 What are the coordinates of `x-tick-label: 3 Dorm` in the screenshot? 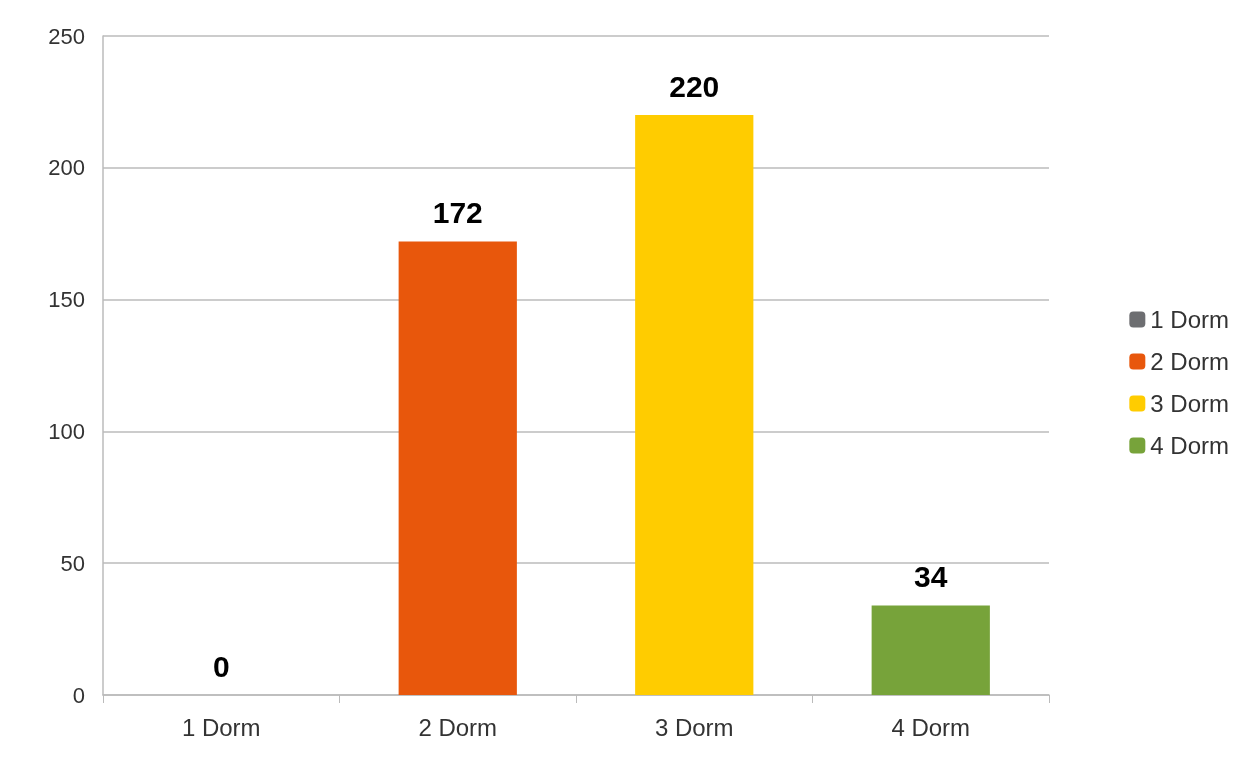 It's located at (694, 727).